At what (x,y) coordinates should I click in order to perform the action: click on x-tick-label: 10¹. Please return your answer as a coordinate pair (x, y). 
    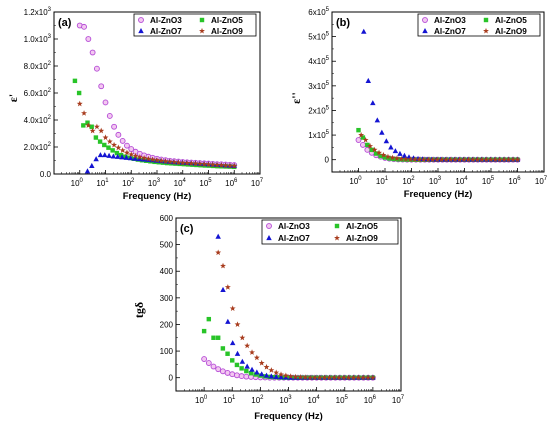
    Looking at the image, I should click on (229, 400).